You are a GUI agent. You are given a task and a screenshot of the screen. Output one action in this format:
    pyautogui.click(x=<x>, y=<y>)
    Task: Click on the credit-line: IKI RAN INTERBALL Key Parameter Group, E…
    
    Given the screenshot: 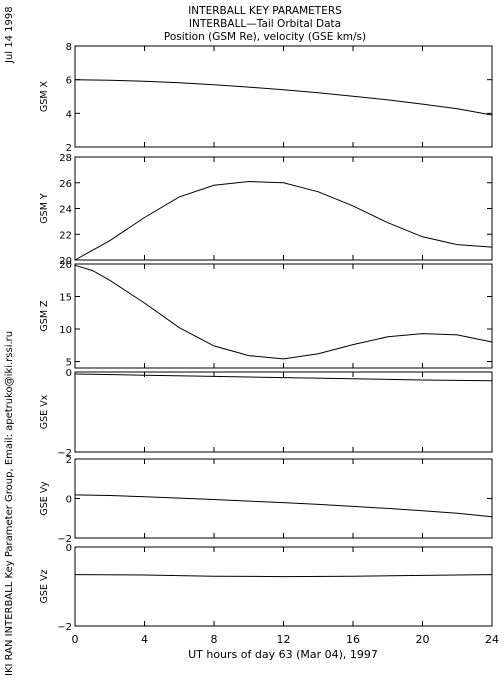 What is the action you would take?
    pyautogui.click(x=9, y=503)
    